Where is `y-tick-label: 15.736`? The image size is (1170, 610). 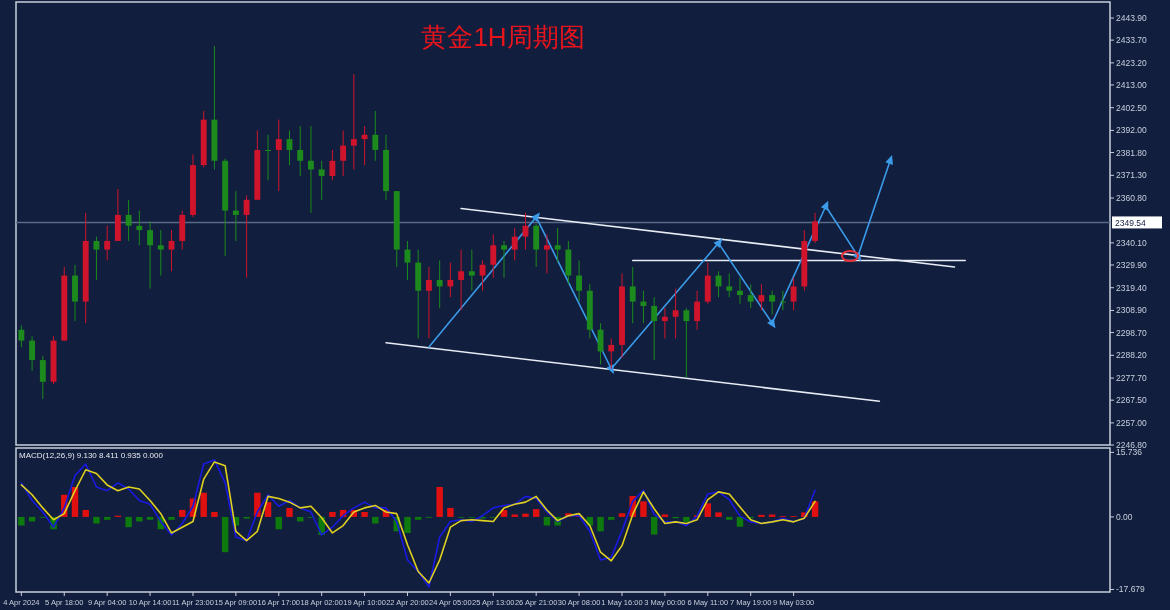 y-tick-label: 15.736 is located at coordinates (1129, 452).